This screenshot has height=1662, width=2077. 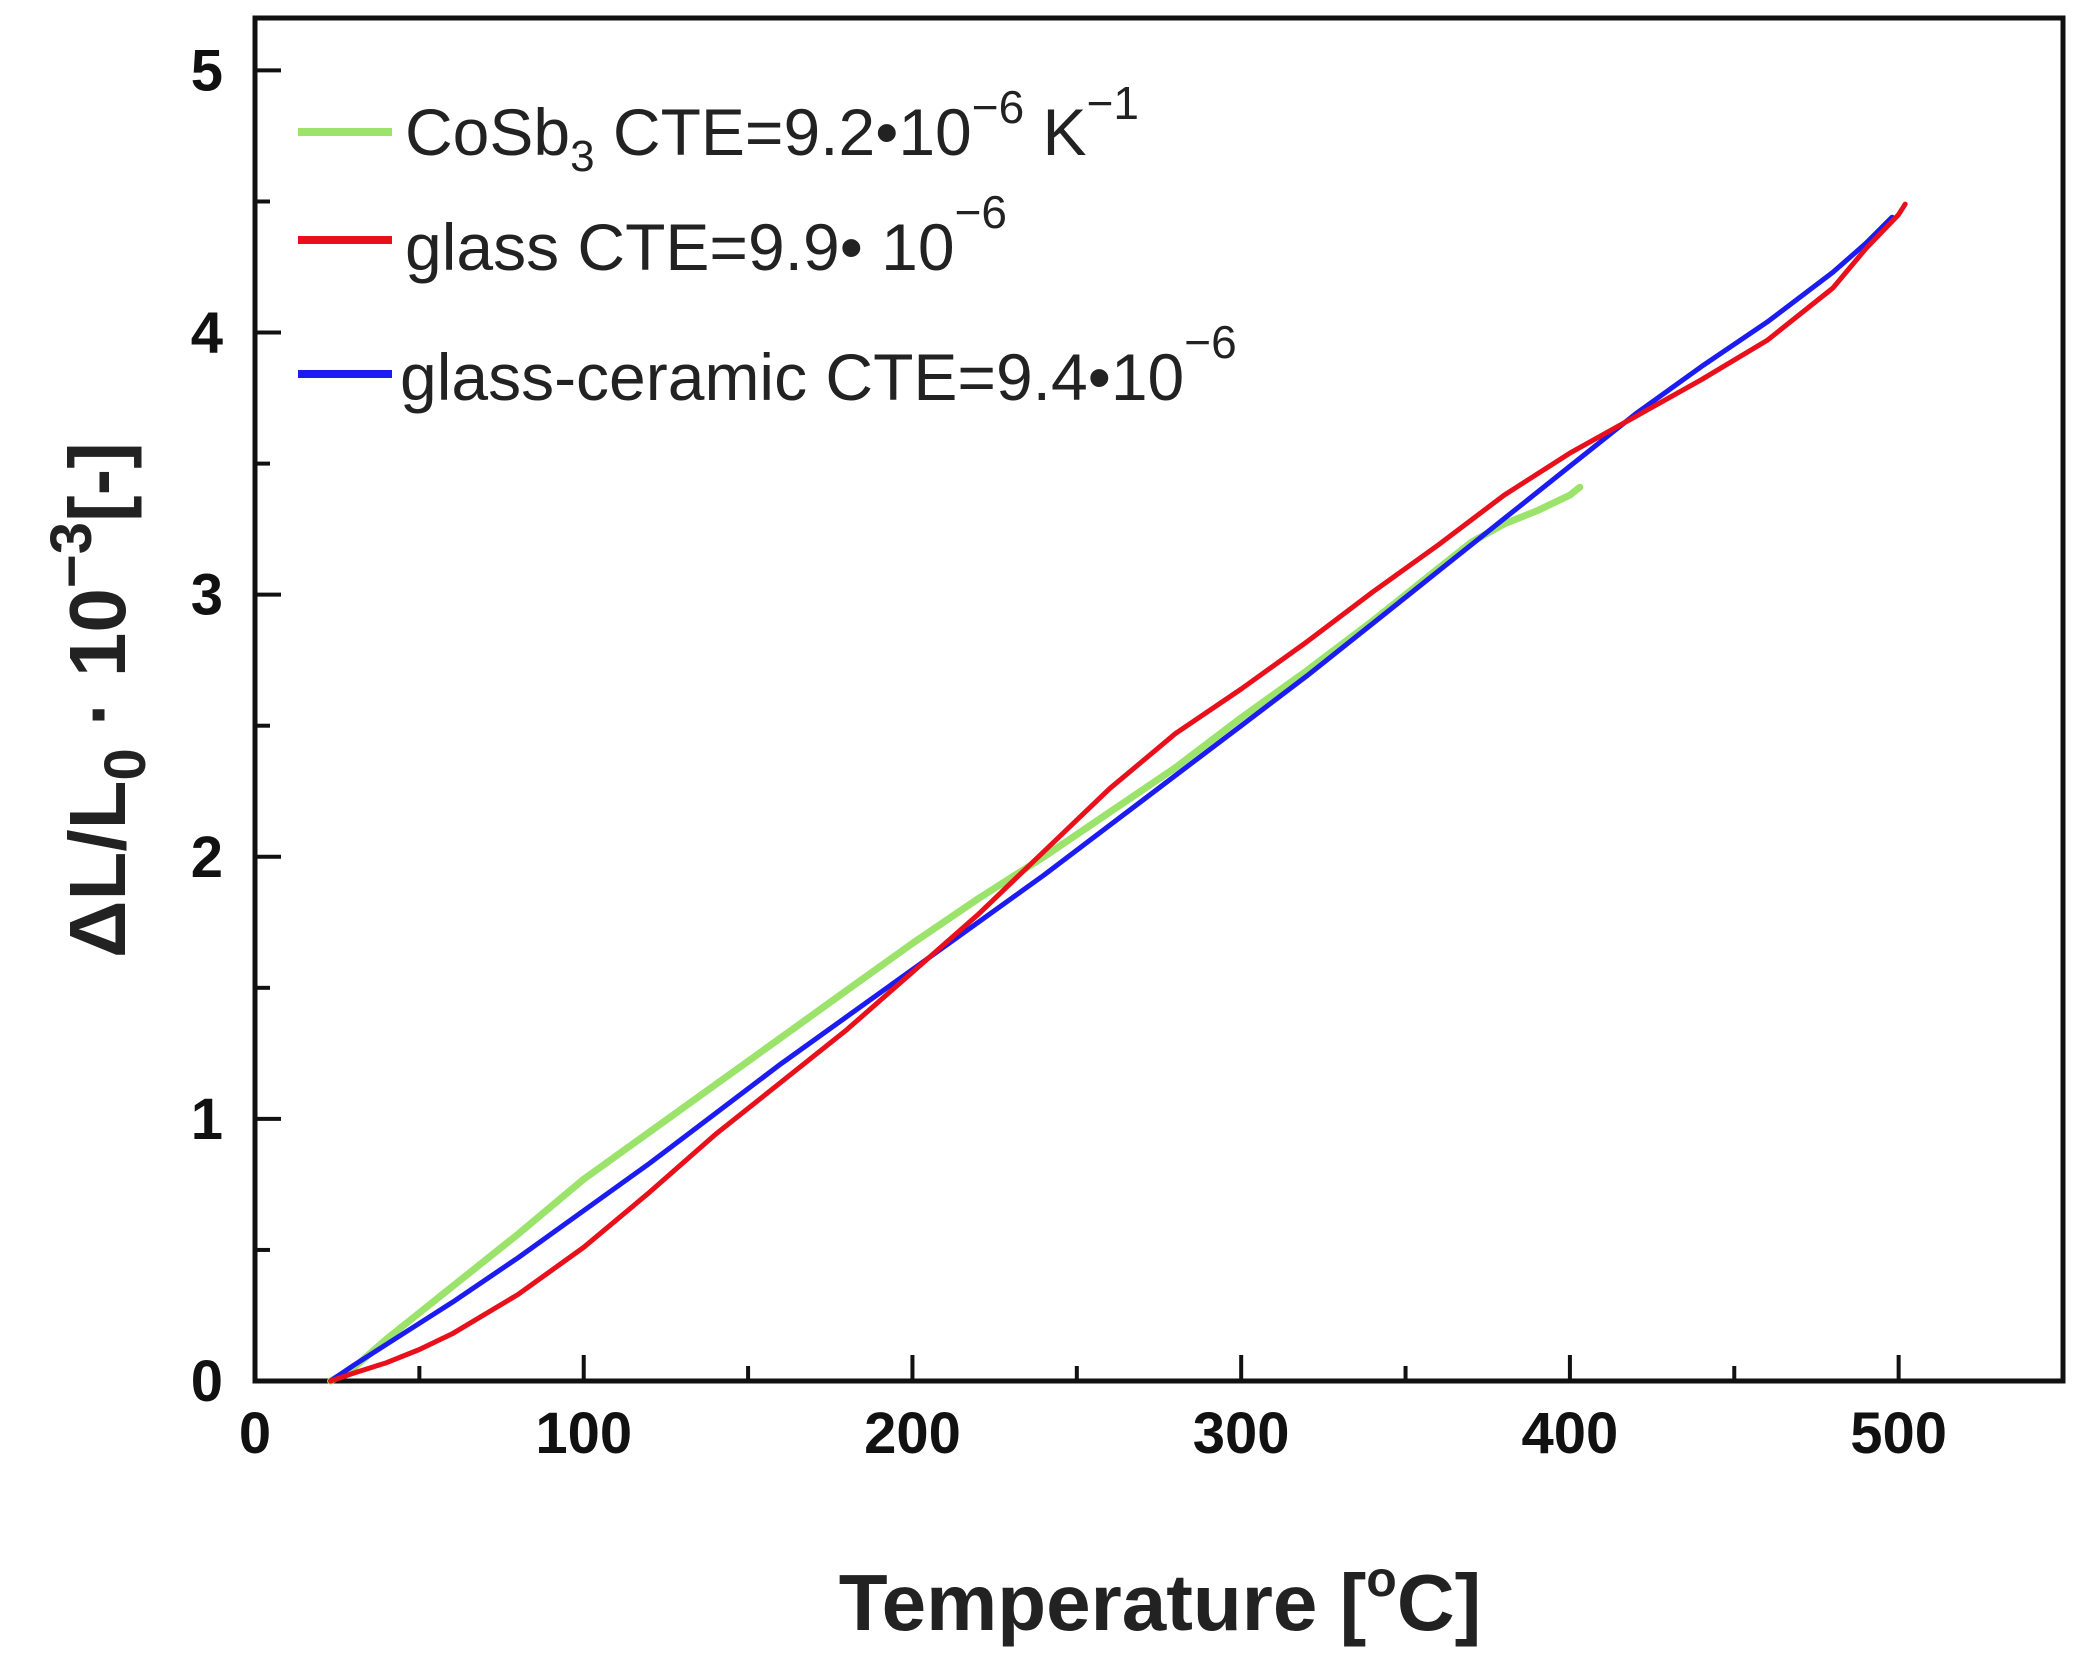 I want to click on x-tick-label: 300, so click(x=1241, y=1433).